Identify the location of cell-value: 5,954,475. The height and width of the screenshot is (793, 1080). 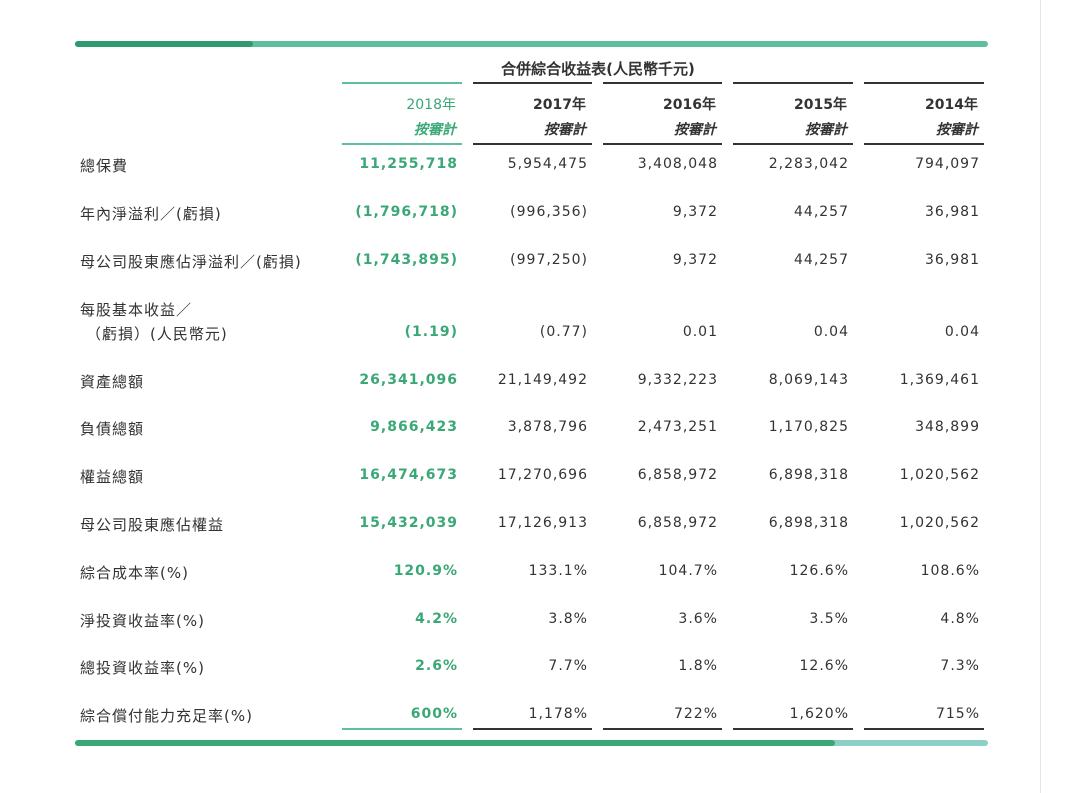
(547, 164).